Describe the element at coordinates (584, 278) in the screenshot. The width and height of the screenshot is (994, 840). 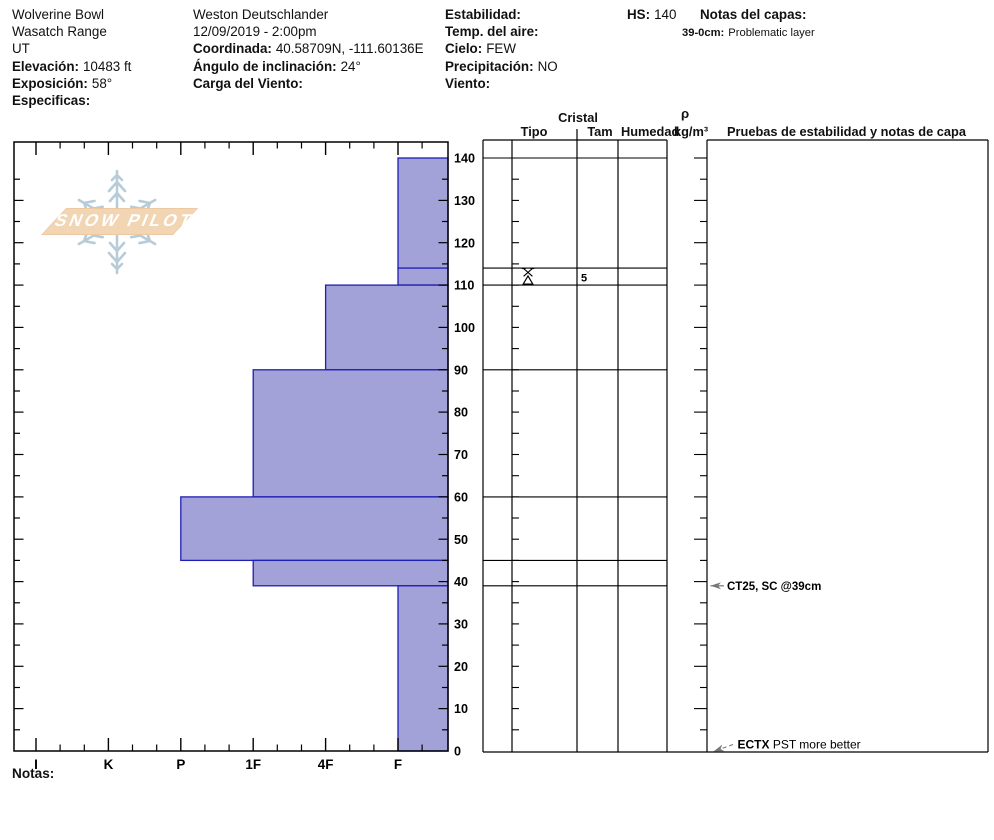
I see `grain-size-value: 5` at that location.